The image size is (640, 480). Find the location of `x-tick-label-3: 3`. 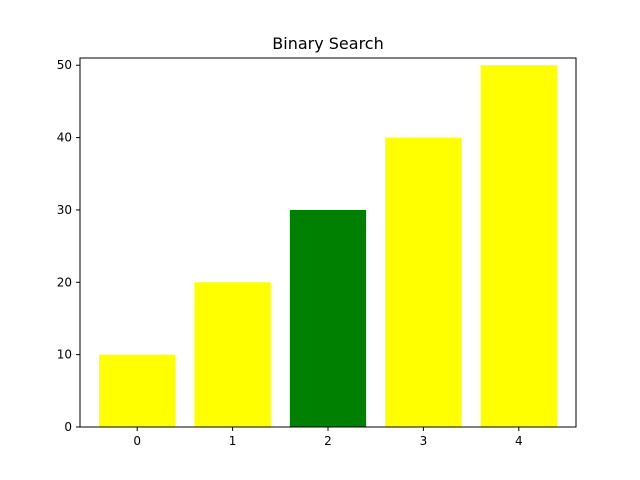

x-tick-label-3: 3 is located at coordinates (424, 441).